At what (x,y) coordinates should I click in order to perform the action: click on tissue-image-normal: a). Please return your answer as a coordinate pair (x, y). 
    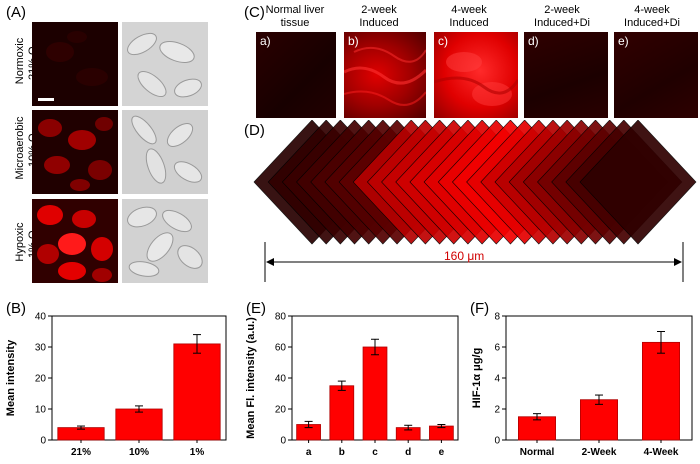
    Looking at the image, I should click on (296, 75).